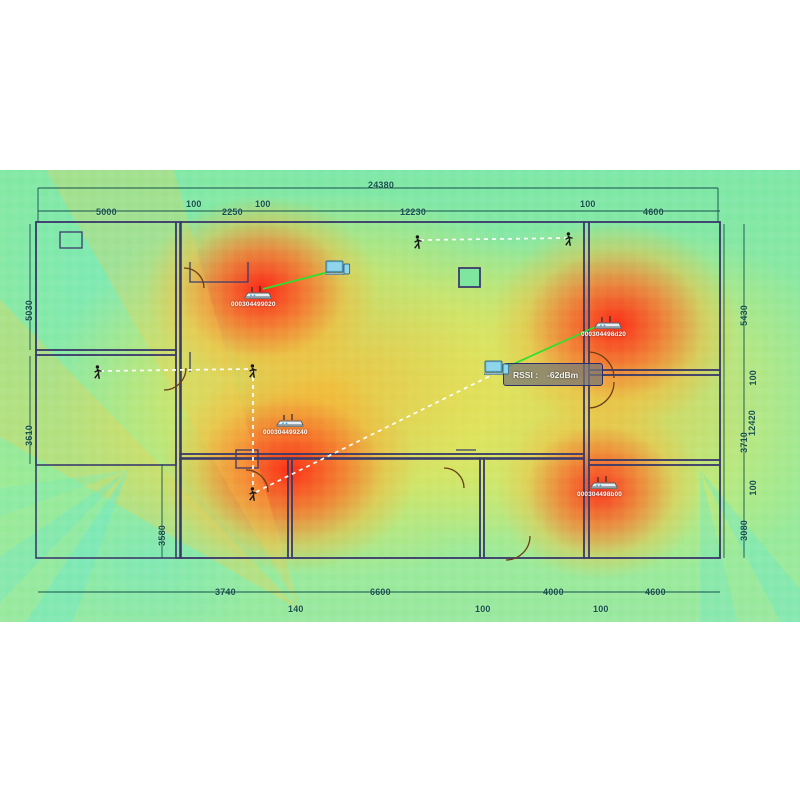 The height and width of the screenshot is (800, 800). I want to click on dim-top-seg-0: 5000, so click(106, 212).